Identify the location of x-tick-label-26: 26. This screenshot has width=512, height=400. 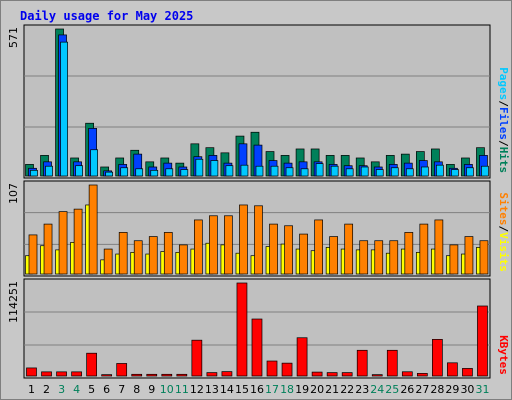
(407, 389).